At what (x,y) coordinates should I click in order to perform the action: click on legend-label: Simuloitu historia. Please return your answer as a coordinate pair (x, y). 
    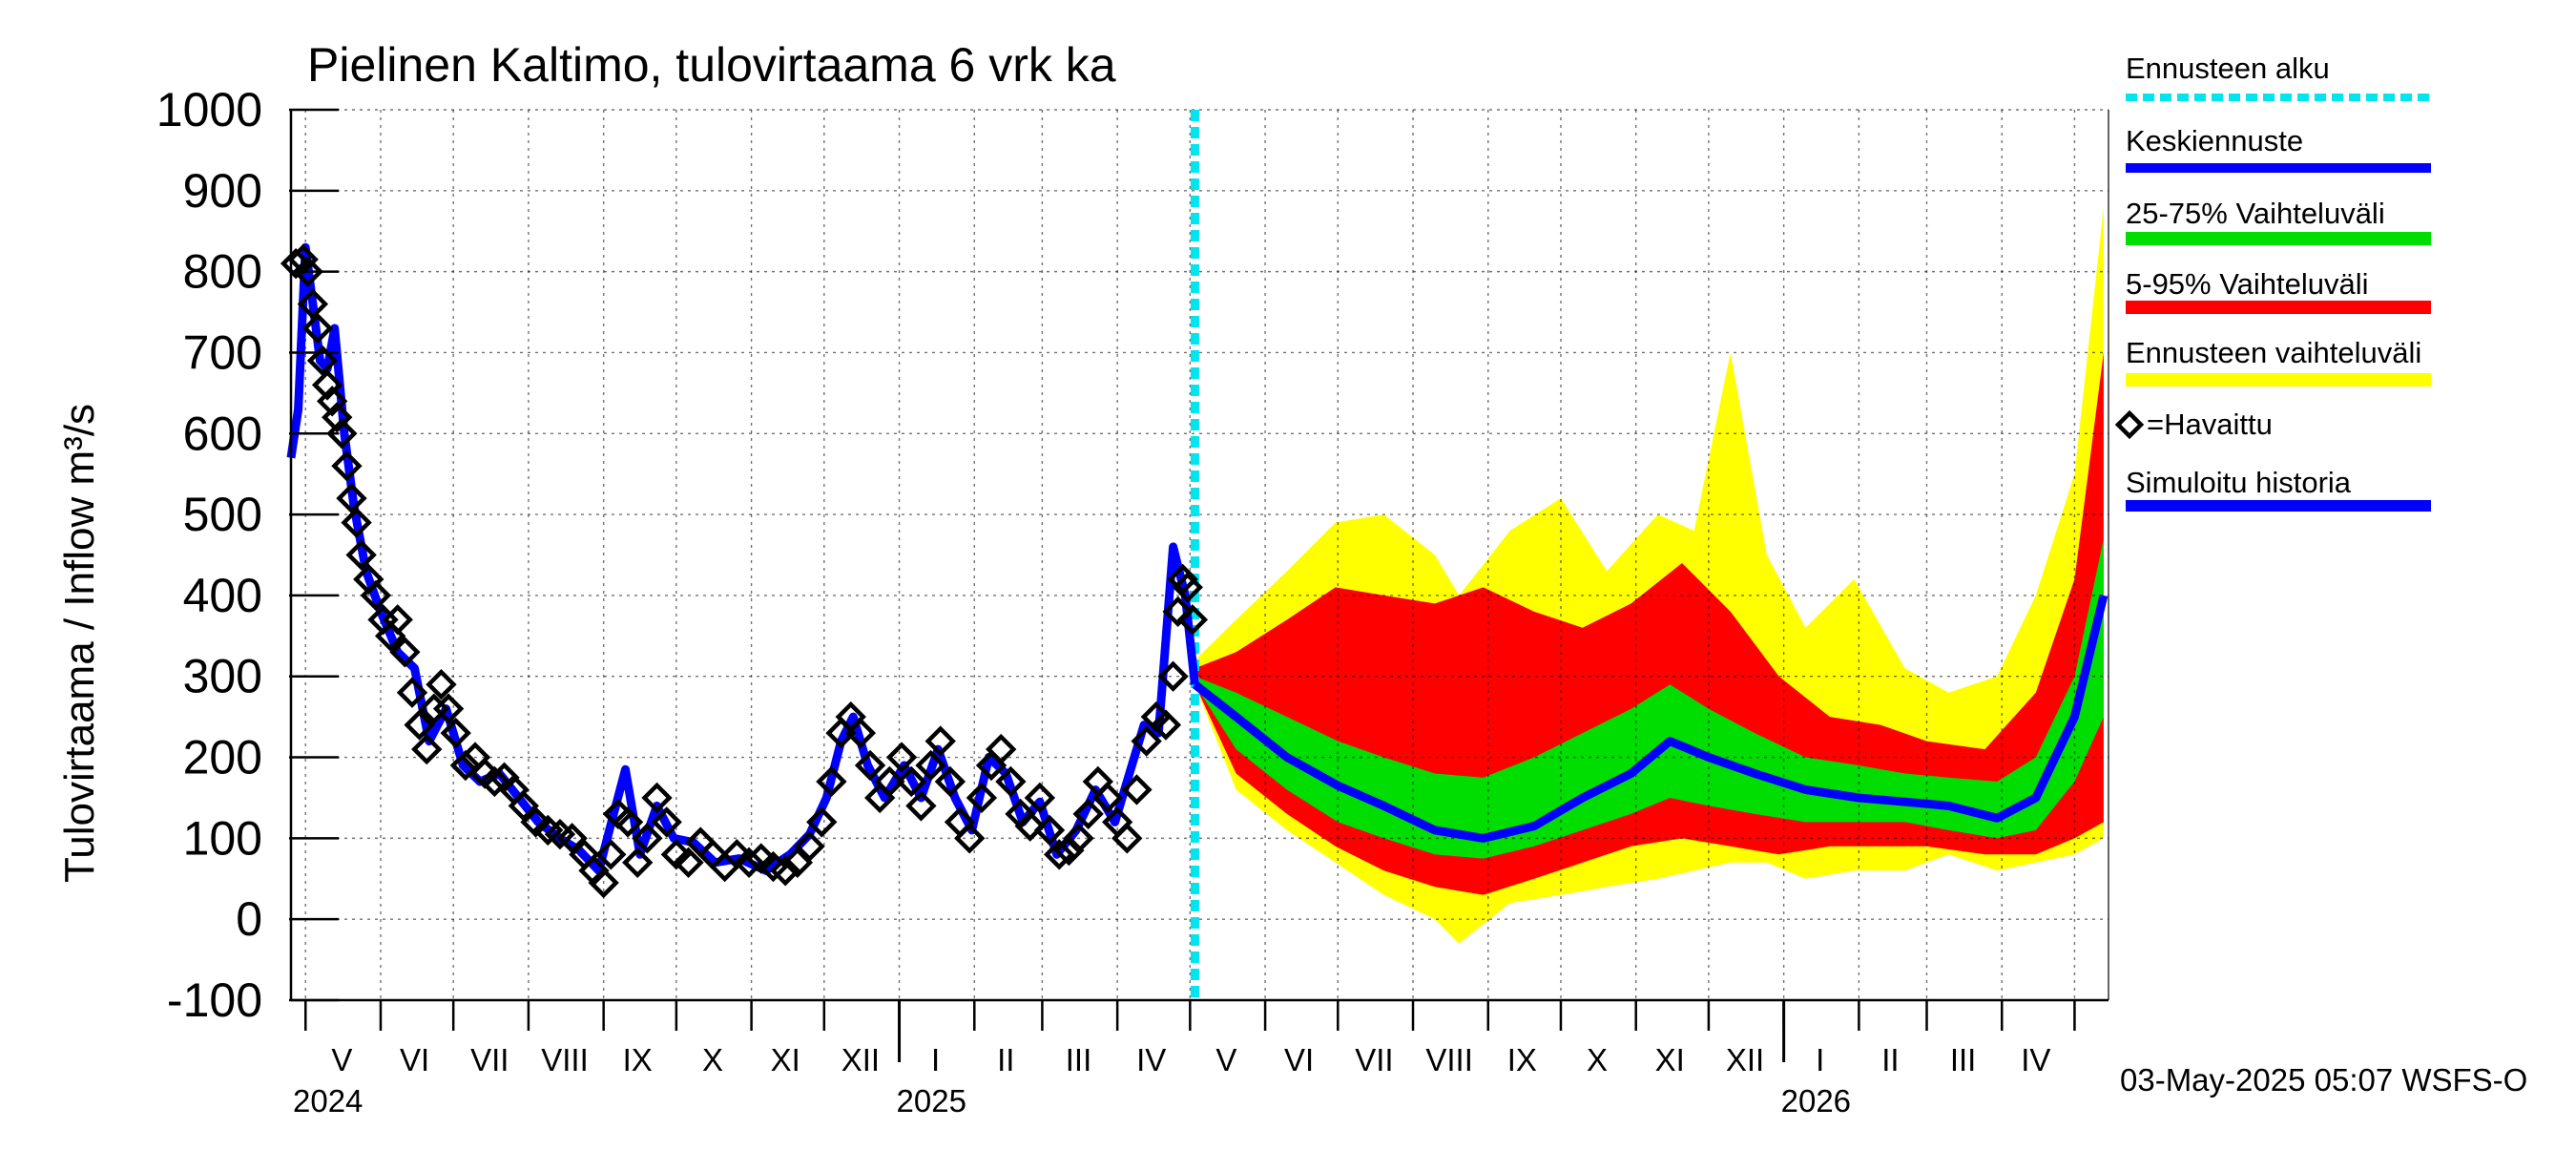
    Looking at the image, I should click on (2239, 482).